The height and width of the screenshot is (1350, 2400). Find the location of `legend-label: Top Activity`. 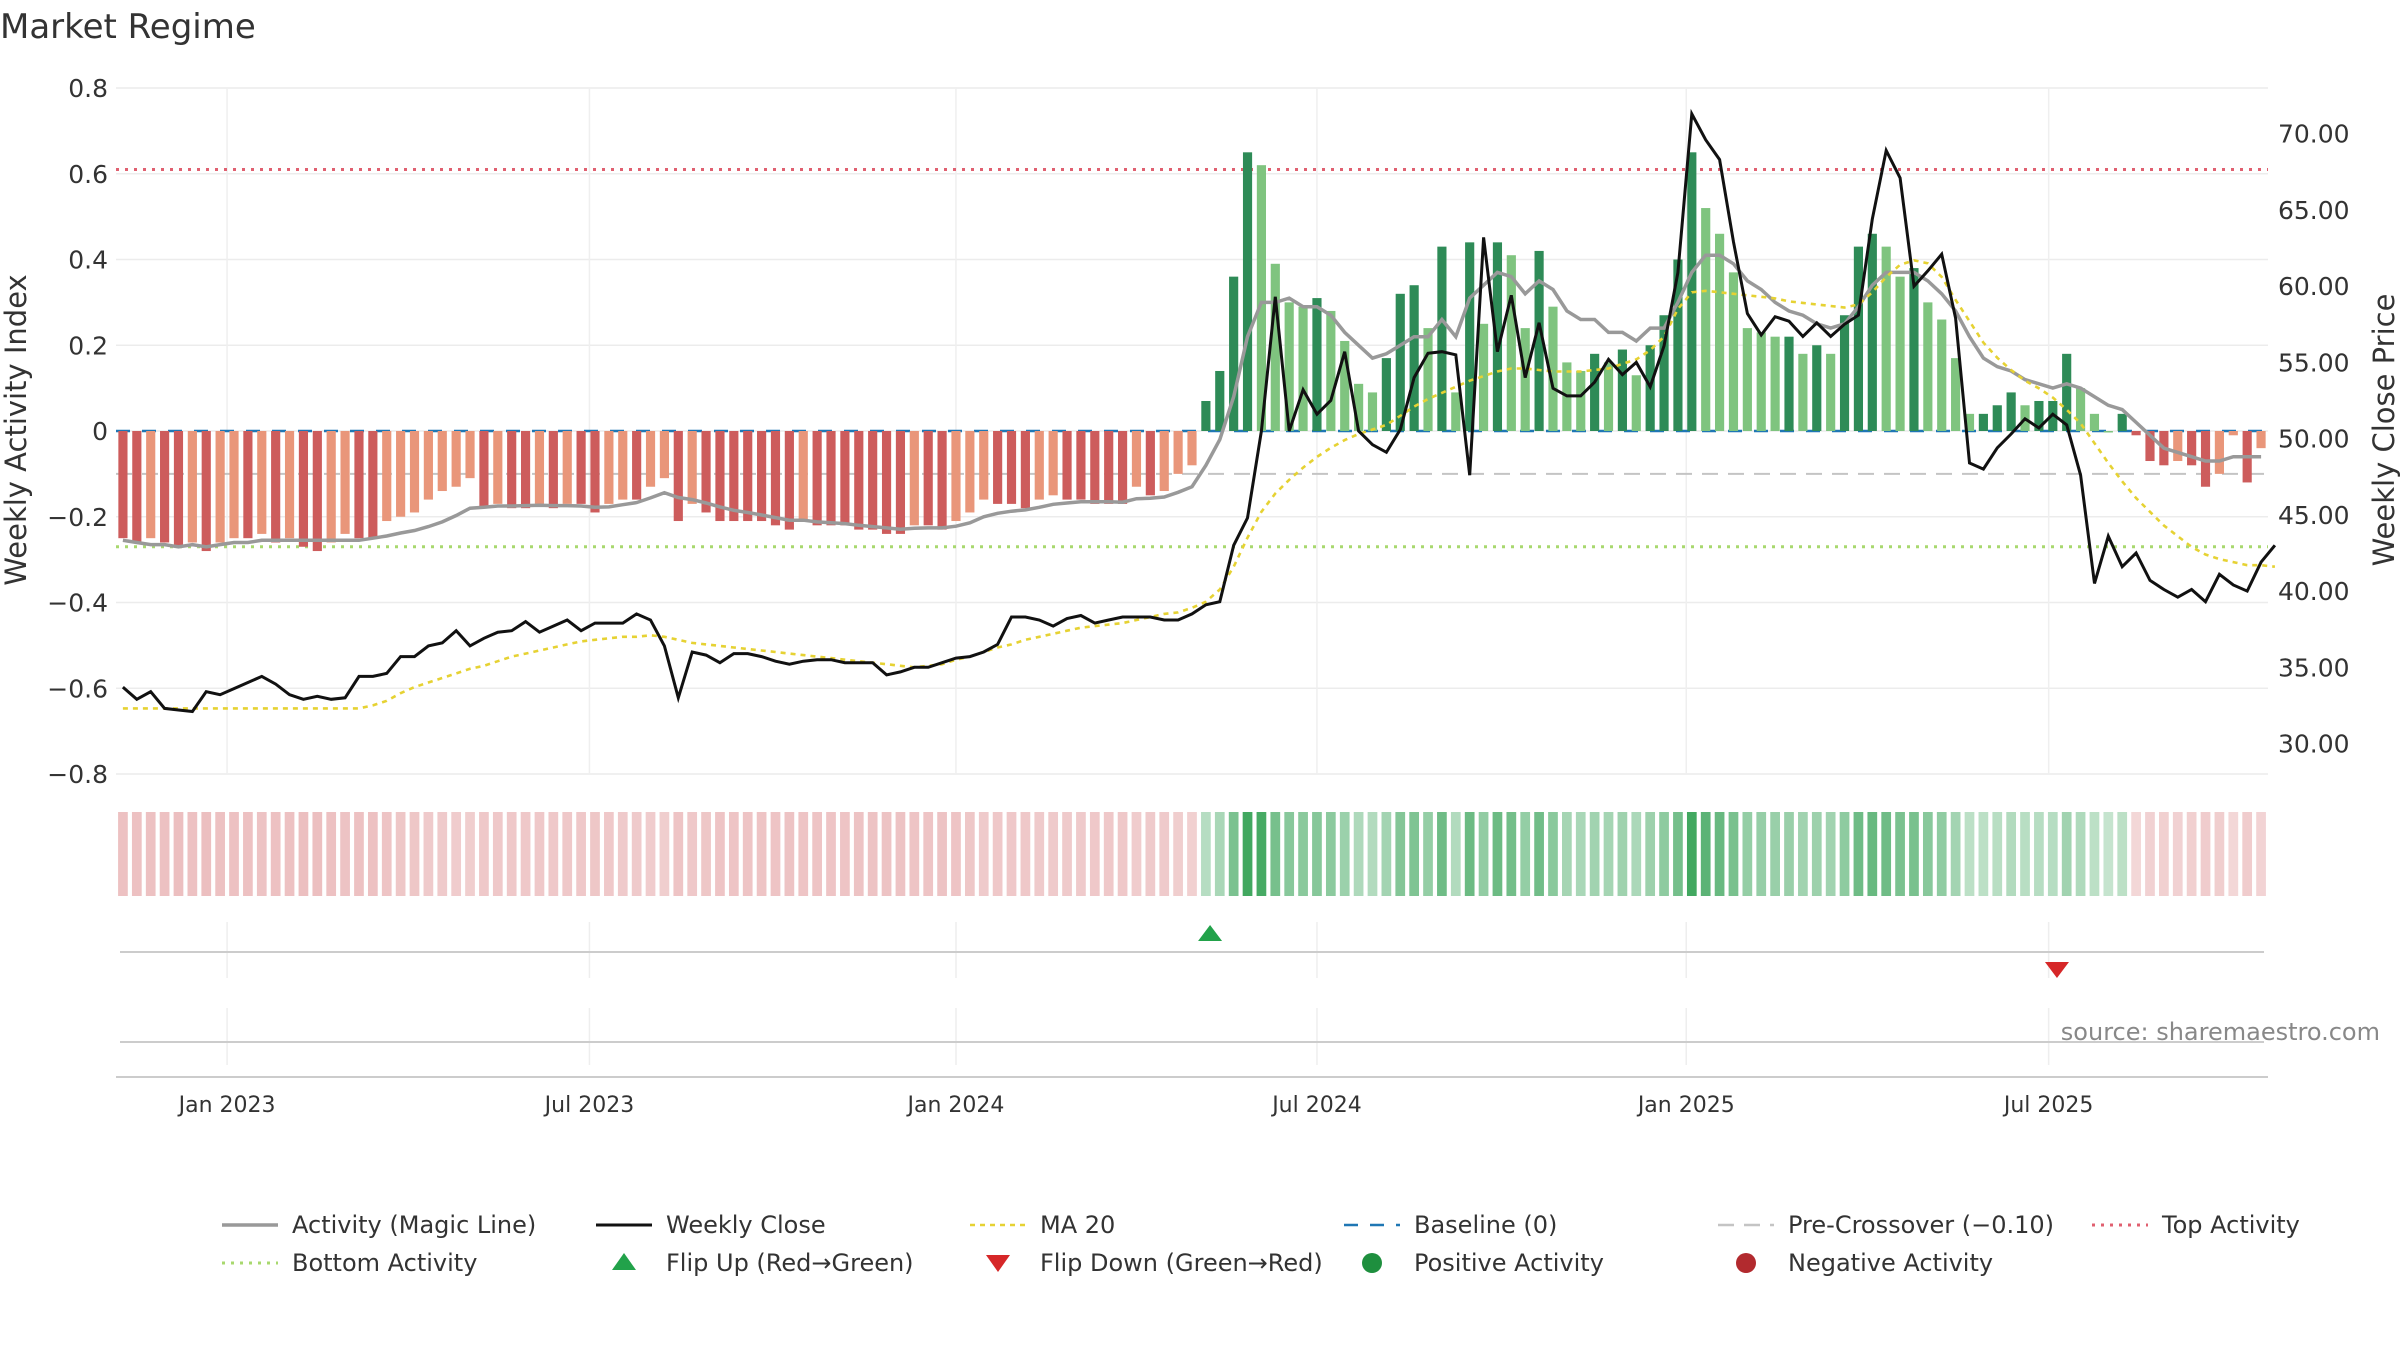

legend-label: Top Activity is located at coordinates (2230, 1225).